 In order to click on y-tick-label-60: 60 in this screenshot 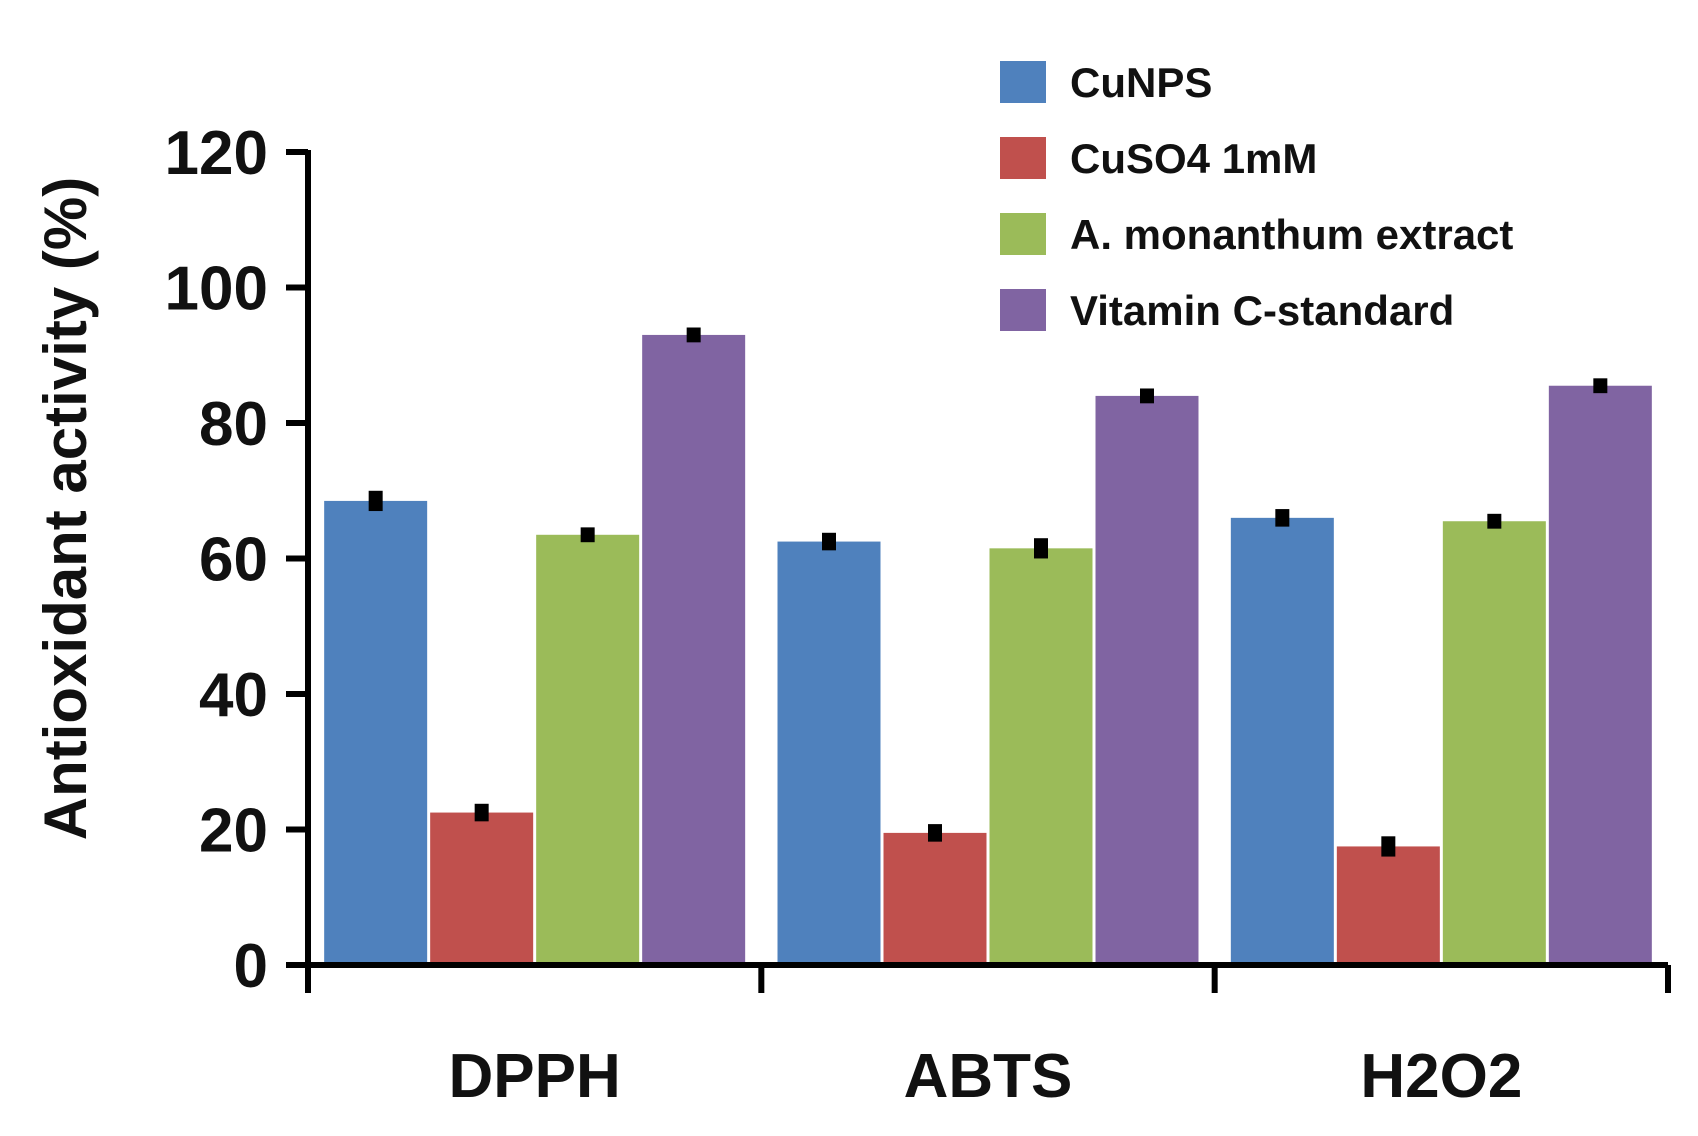, I will do `click(233, 560)`.